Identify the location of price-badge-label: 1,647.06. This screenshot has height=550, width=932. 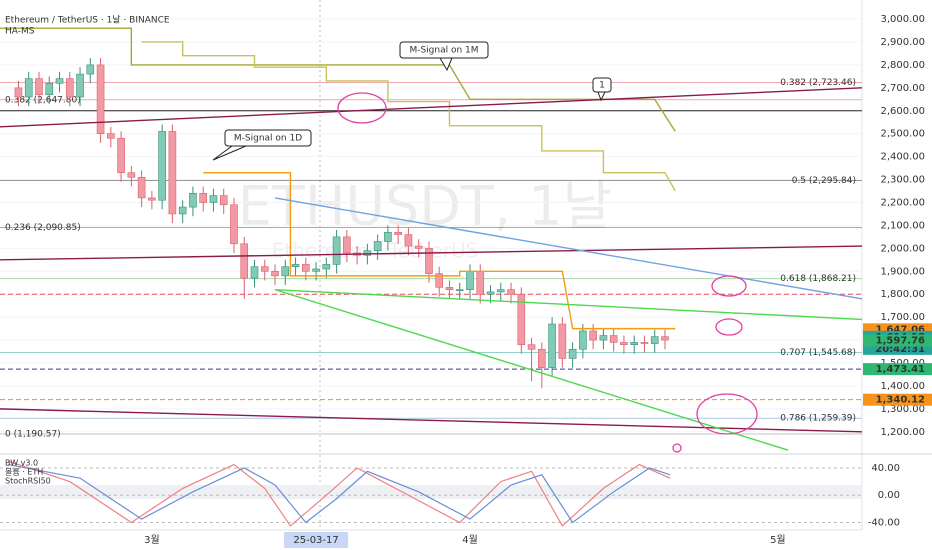
(900, 329).